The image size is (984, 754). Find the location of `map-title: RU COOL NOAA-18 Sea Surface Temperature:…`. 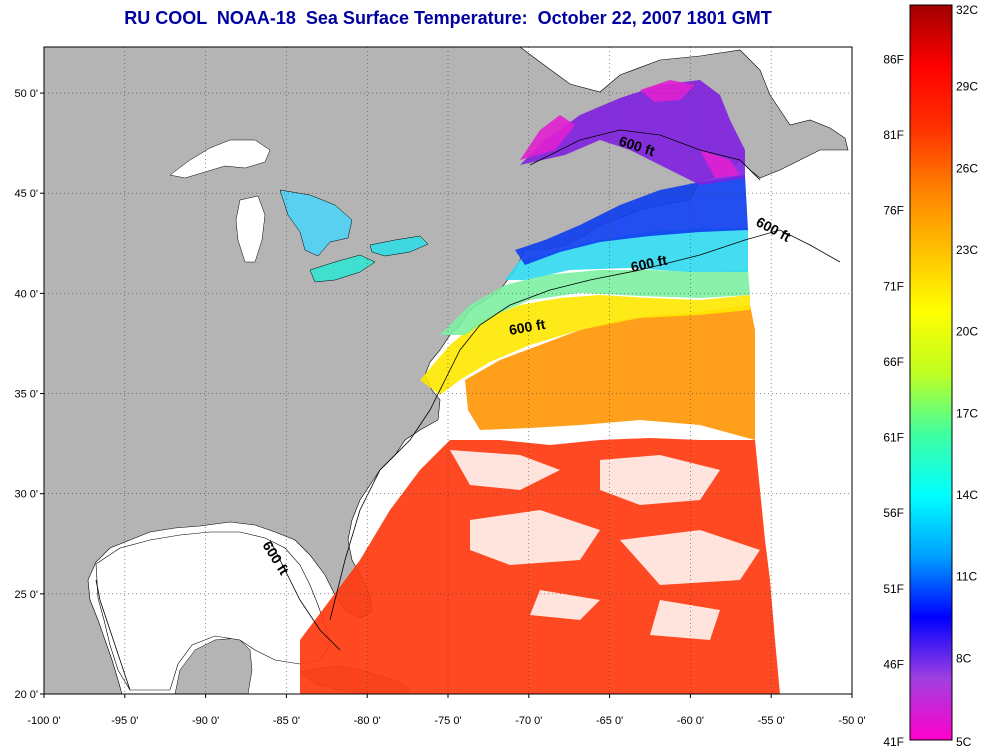

map-title: RU COOL NOAA-18 Sea Surface Temperature:… is located at coordinates (448, 18).